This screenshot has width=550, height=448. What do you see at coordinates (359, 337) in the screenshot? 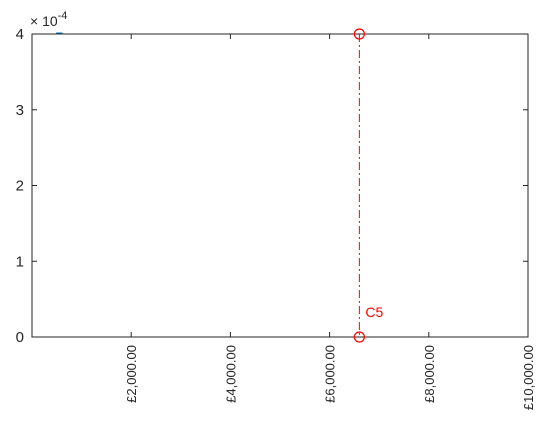
I see `marker-circle-bottom` at bounding box center [359, 337].